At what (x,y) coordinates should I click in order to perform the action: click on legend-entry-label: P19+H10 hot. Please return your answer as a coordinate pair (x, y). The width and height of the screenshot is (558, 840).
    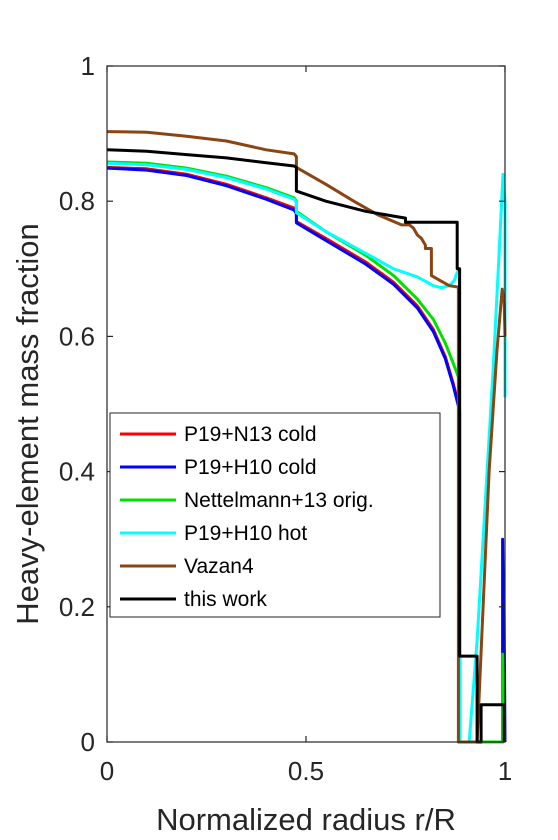
    Looking at the image, I should click on (245, 533).